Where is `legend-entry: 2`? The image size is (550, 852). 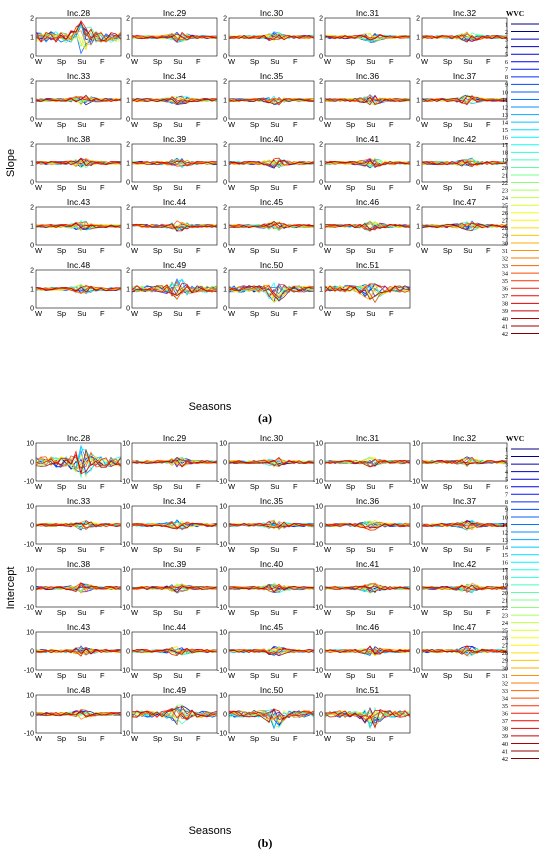
legend-entry: 2 is located at coordinates (506, 457).